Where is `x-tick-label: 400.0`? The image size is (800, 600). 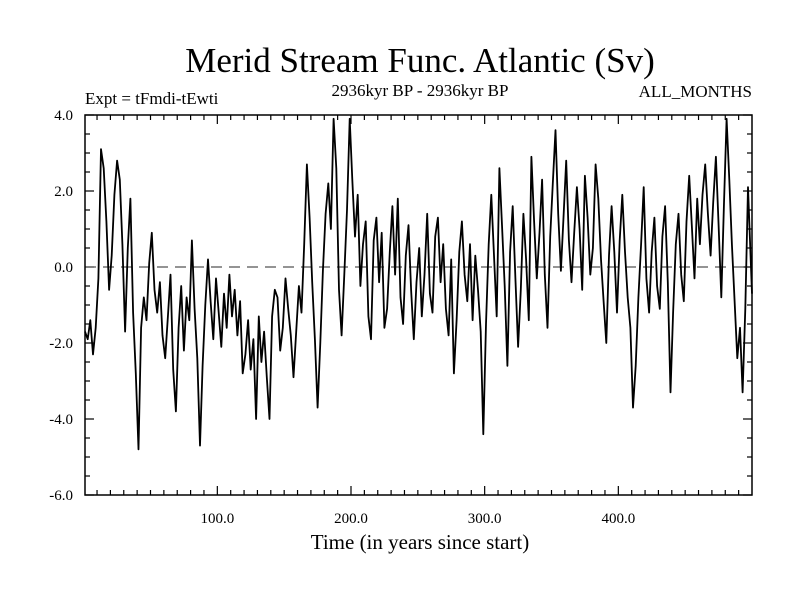
x-tick-label: 400.0 is located at coordinates (618, 519).